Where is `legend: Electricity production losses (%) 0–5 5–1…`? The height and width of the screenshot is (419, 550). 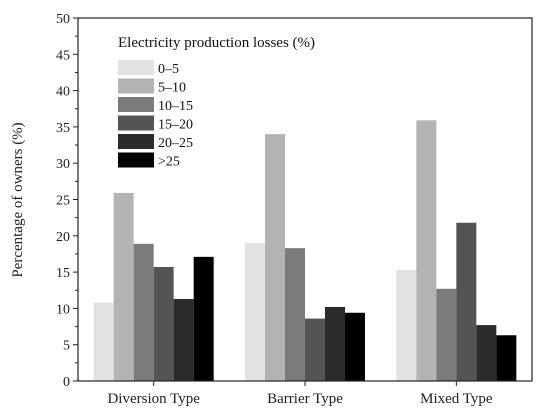
legend: Electricity production losses (%) 0–5 5–1… is located at coordinates (216, 102).